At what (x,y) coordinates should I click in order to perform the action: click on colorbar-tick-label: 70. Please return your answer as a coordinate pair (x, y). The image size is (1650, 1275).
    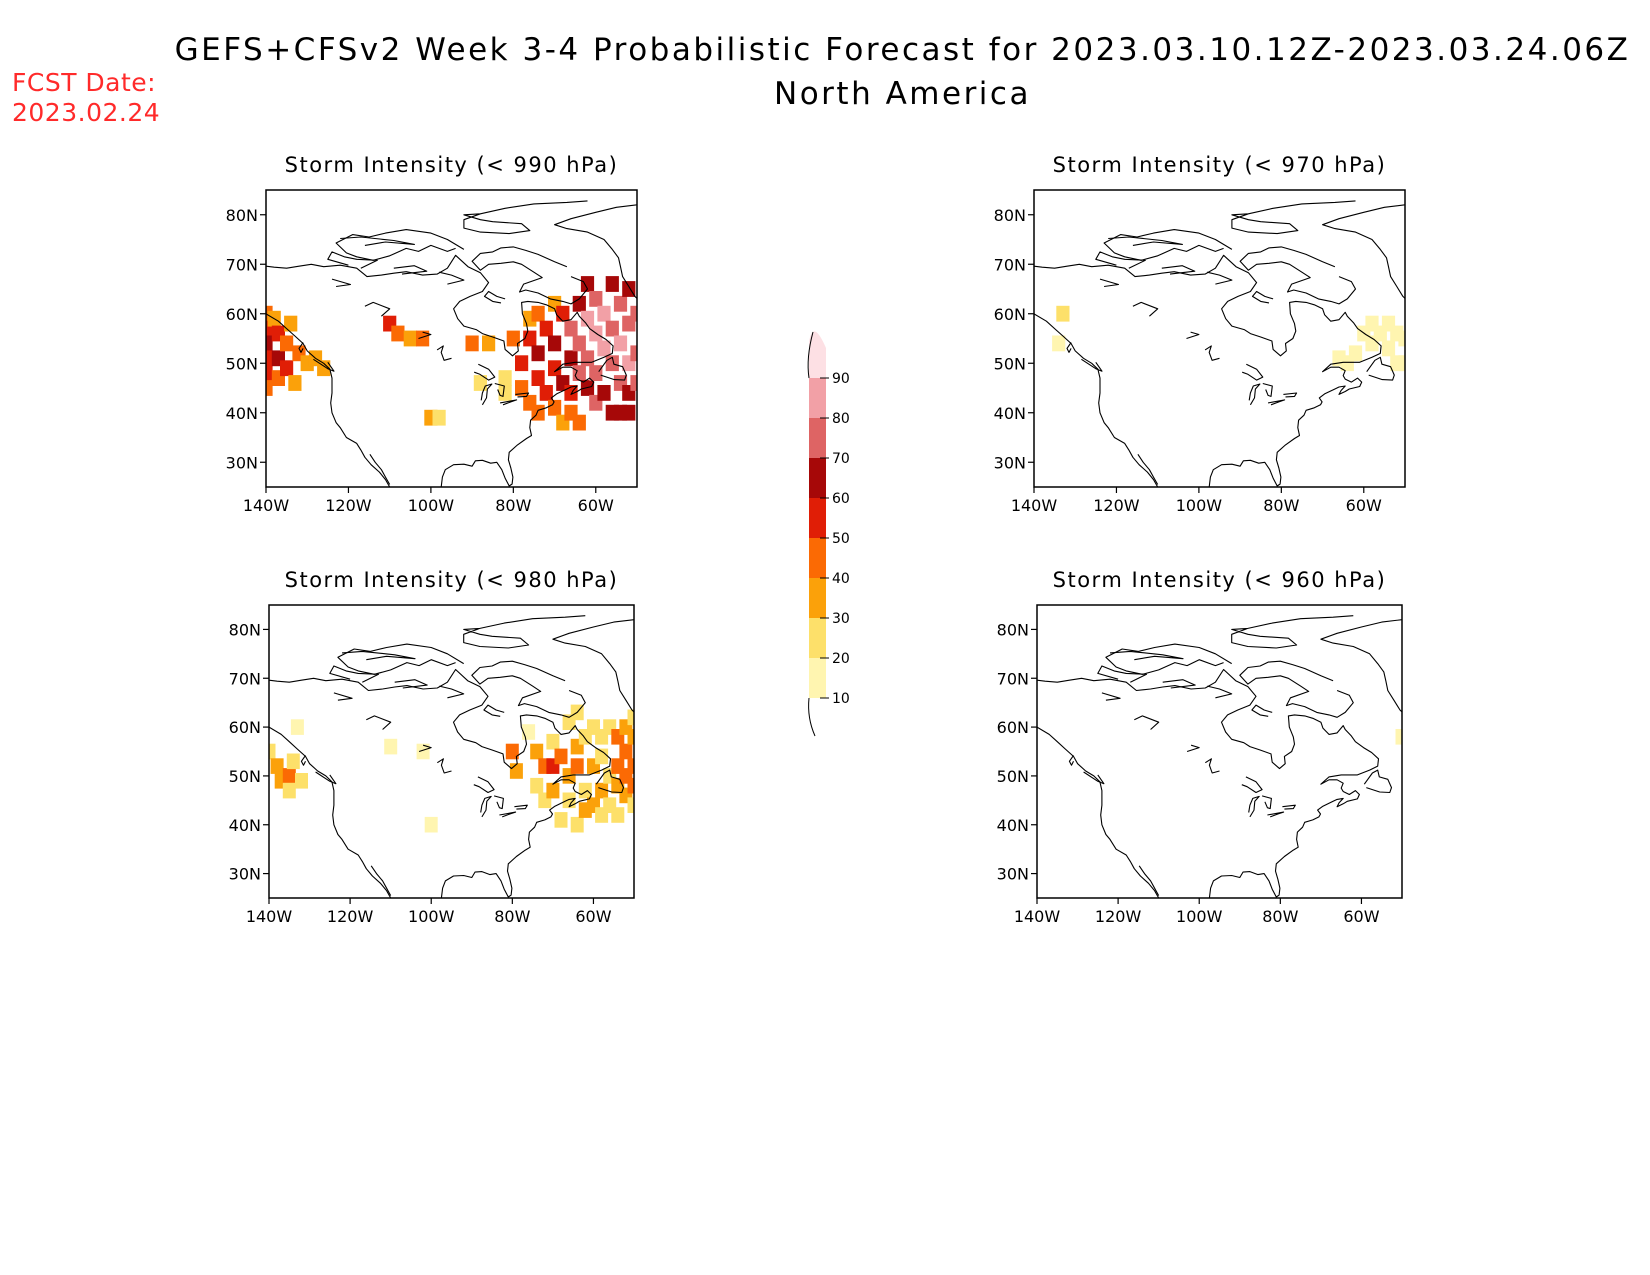
    Looking at the image, I should click on (841, 459).